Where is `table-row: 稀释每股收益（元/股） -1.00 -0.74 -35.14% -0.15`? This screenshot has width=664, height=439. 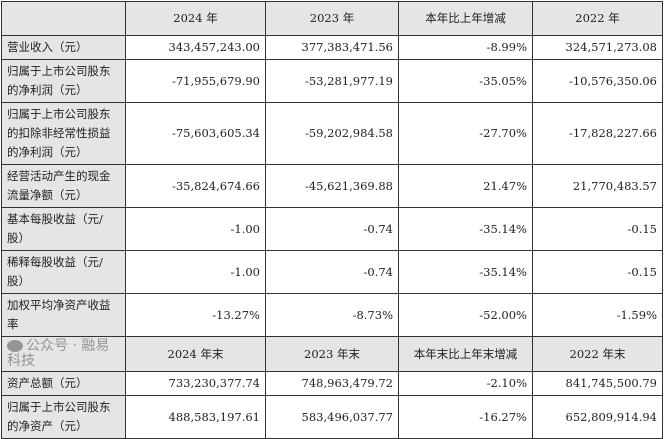
table-row: 稀释每股收益（元/股） -1.00 -0.74 -35.14% -0.15 is located at coordinates (332, 272).